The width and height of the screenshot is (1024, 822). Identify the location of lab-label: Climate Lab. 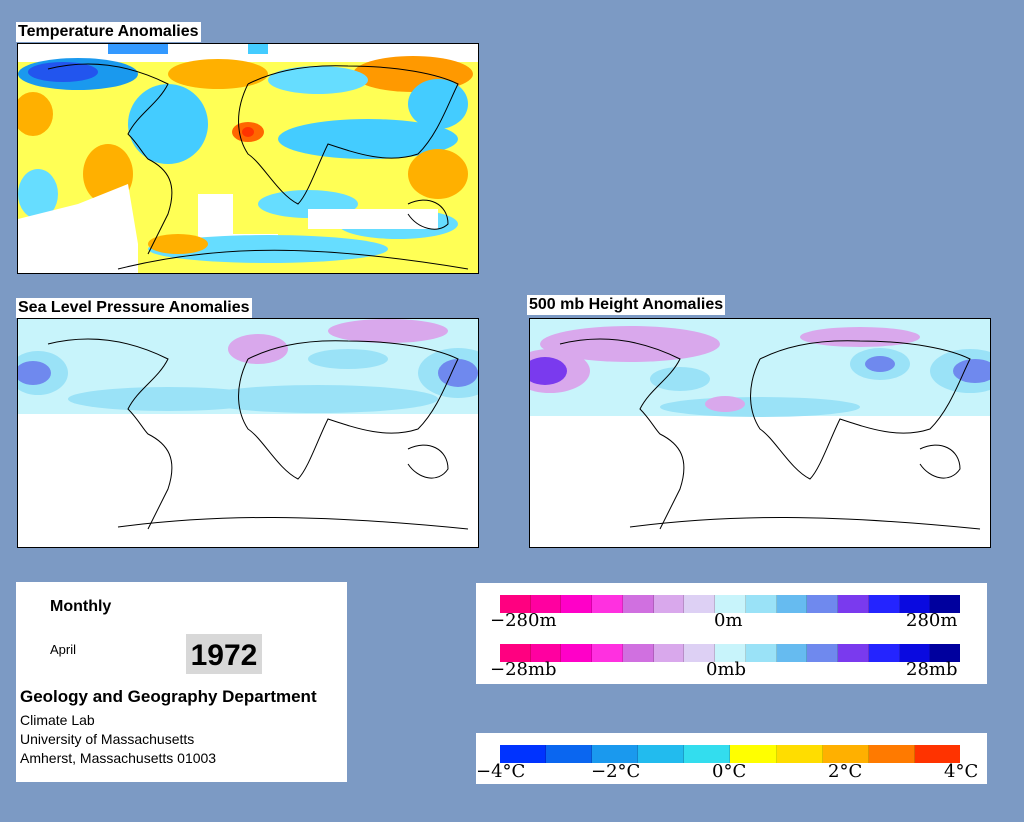
(57, 720).